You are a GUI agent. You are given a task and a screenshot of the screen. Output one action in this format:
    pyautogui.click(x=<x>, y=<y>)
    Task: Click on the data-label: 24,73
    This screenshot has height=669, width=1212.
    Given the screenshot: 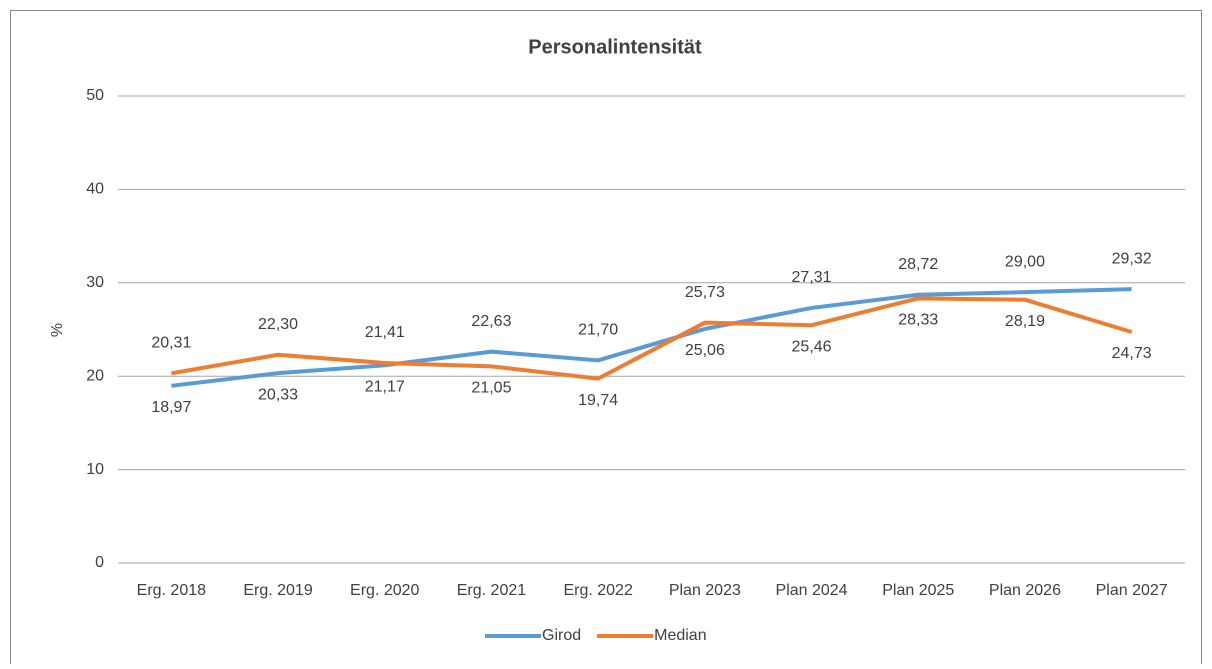 What is the action you would take?
    pyautogui.click(x=1132, y=353)
    